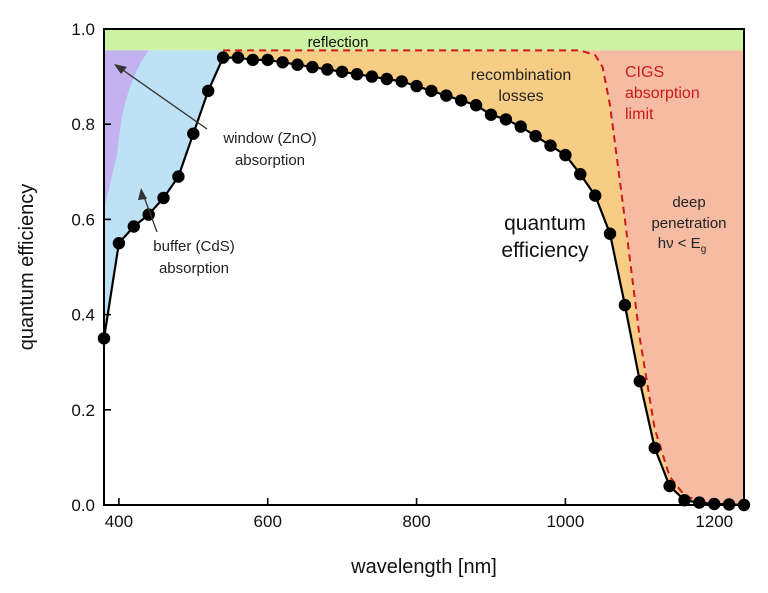  I want to click on y-tick-label-0: 0.0, so click(83, 505).